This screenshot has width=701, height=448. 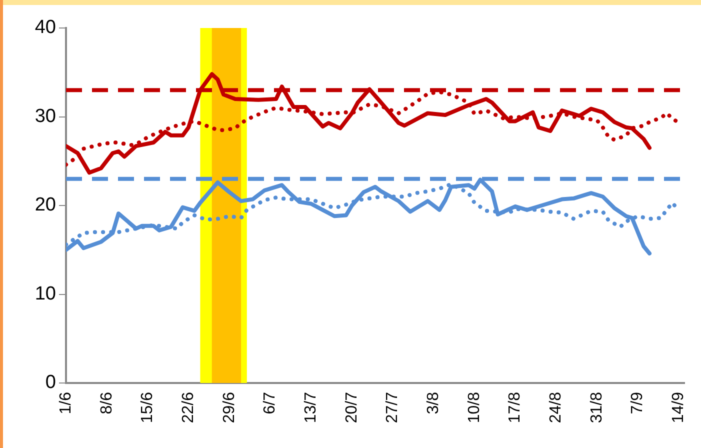 What do you see at coordinates (229, 408) in the screenshot?
I see `x-tick-label: 29/6` at bounding box center [229, 408].